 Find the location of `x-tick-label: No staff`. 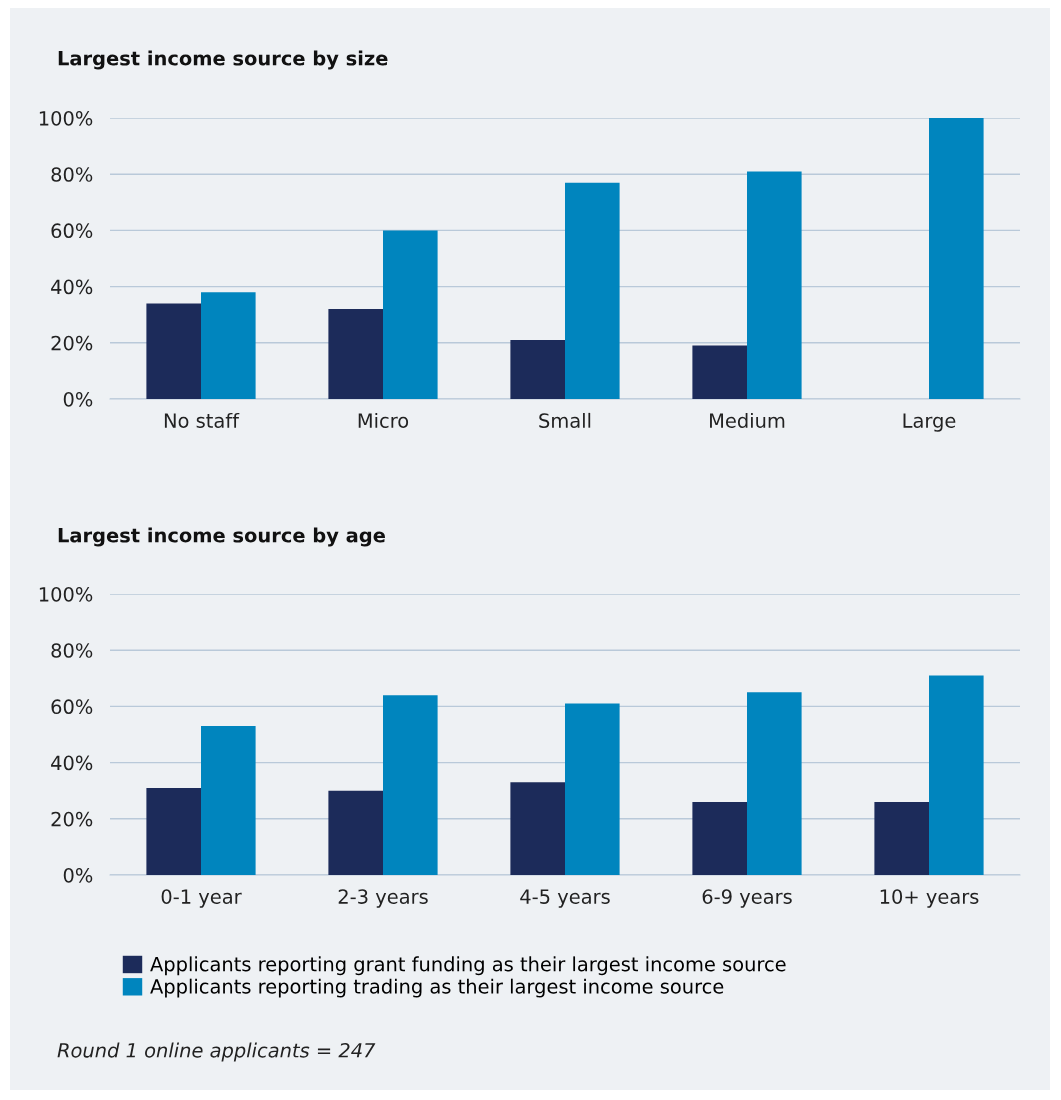

x-tick-label: No staff is located at coordinates (202, 420).